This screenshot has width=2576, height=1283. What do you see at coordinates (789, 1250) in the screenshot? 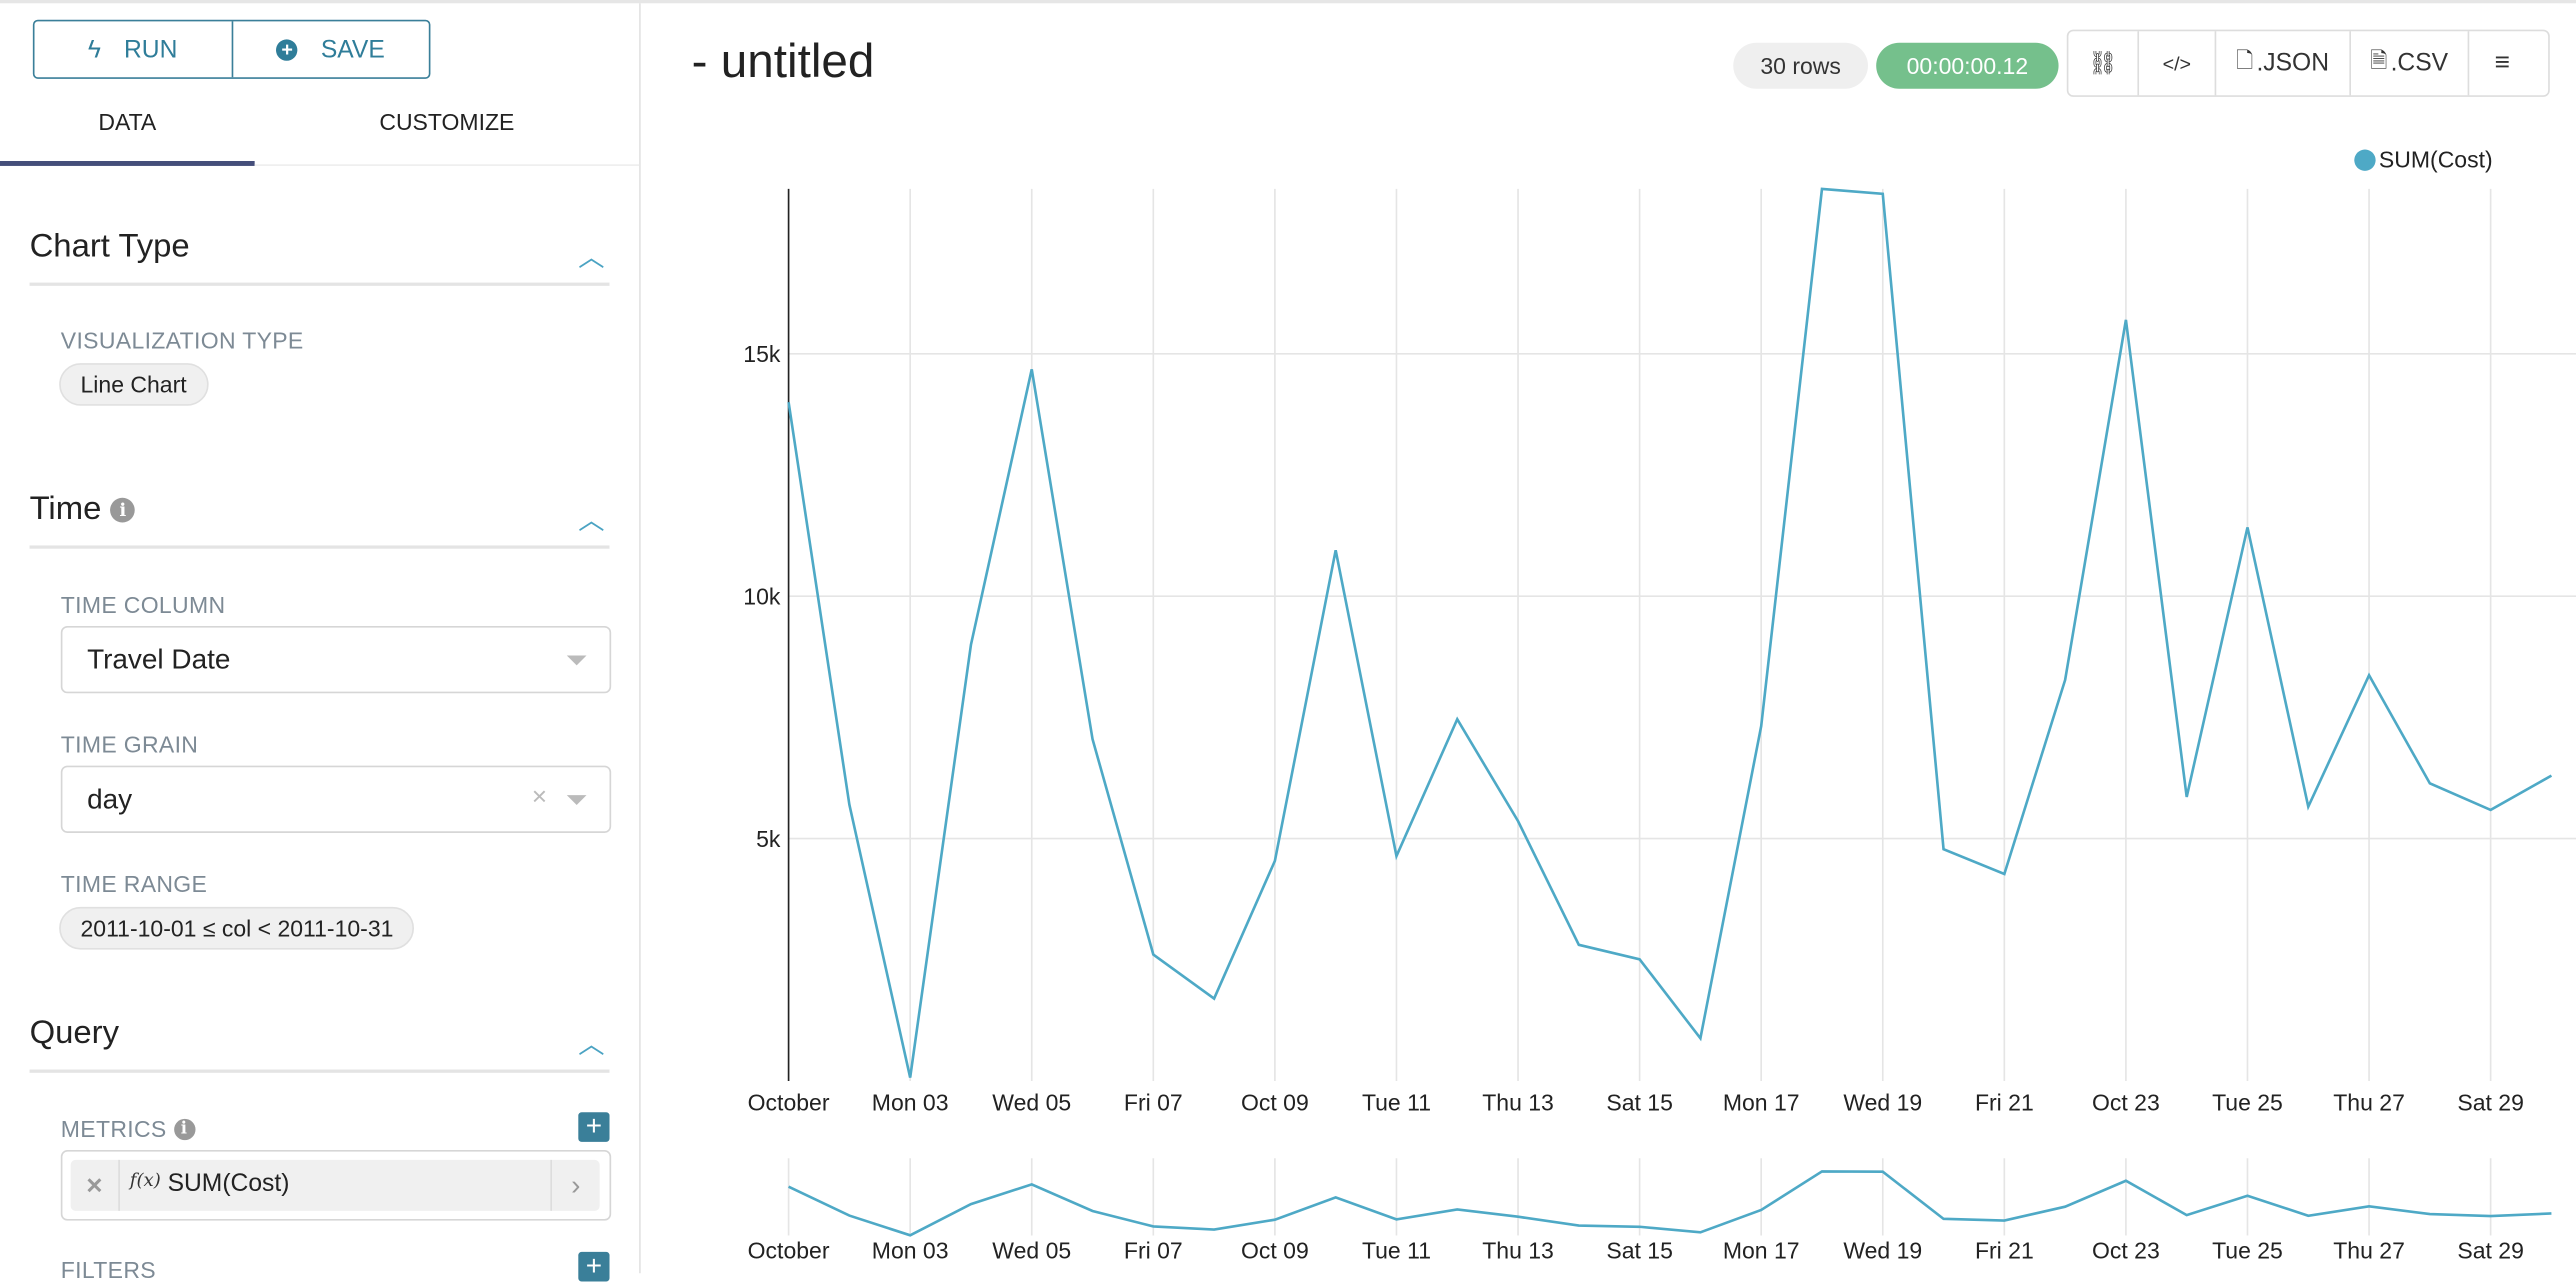
I see `brush-x-tick-label: October` at bounding box center [789, 1250].